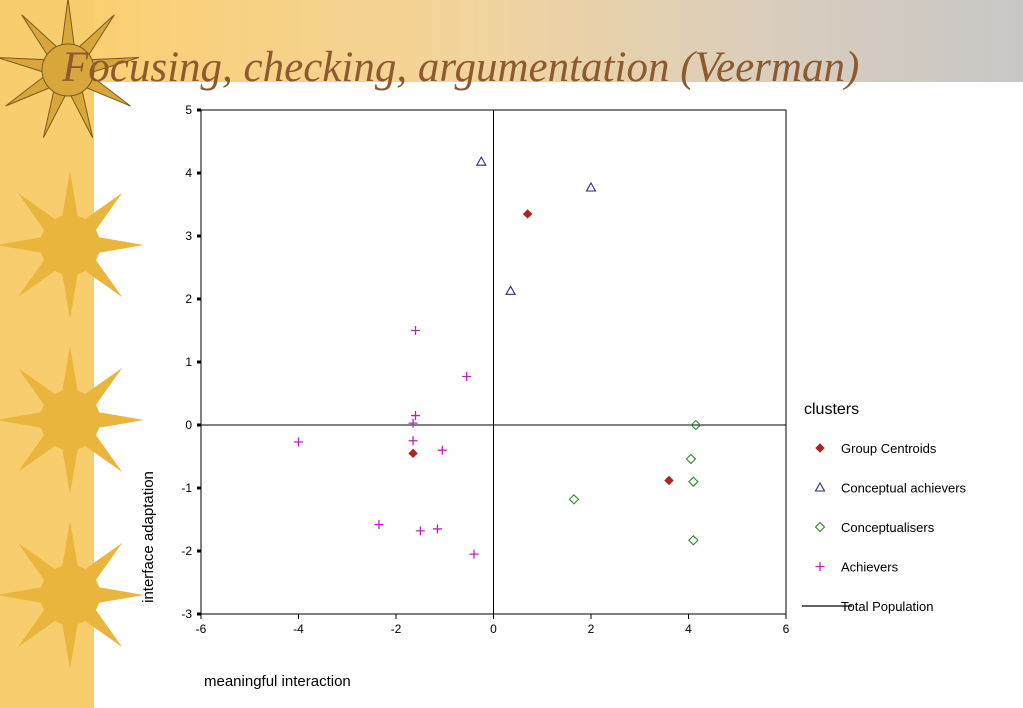  Describe the element at coordinates (186, 614) in the screenshot. I see `y-tick-label: -3` at that location.